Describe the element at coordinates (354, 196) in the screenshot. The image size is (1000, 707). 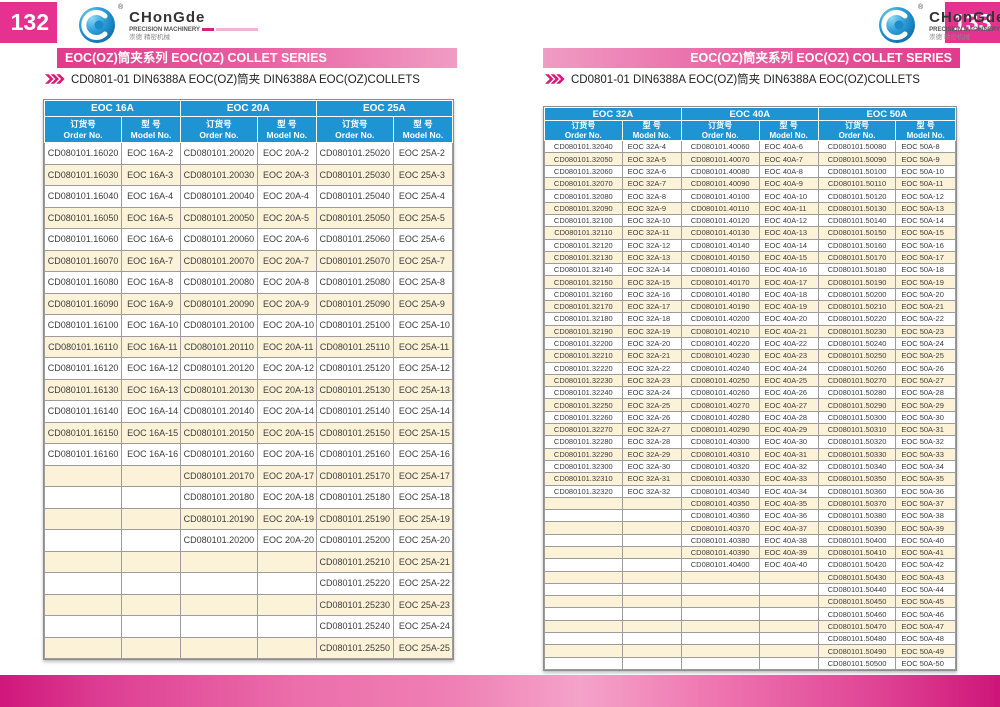
I see `order-no-cell: CD080101.25040` at that location.